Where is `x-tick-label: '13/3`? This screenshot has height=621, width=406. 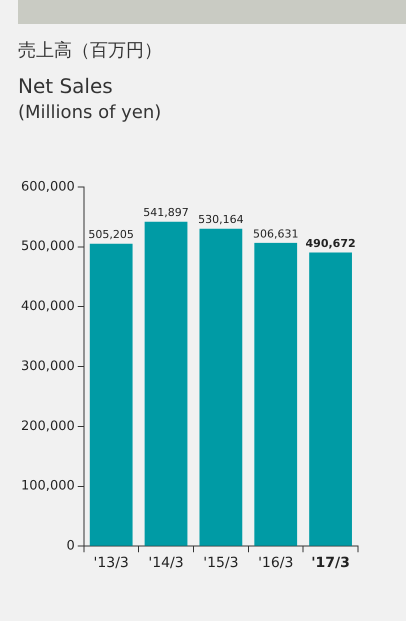 x-tick-label: '13/3 is located at coordinates (111, 563).